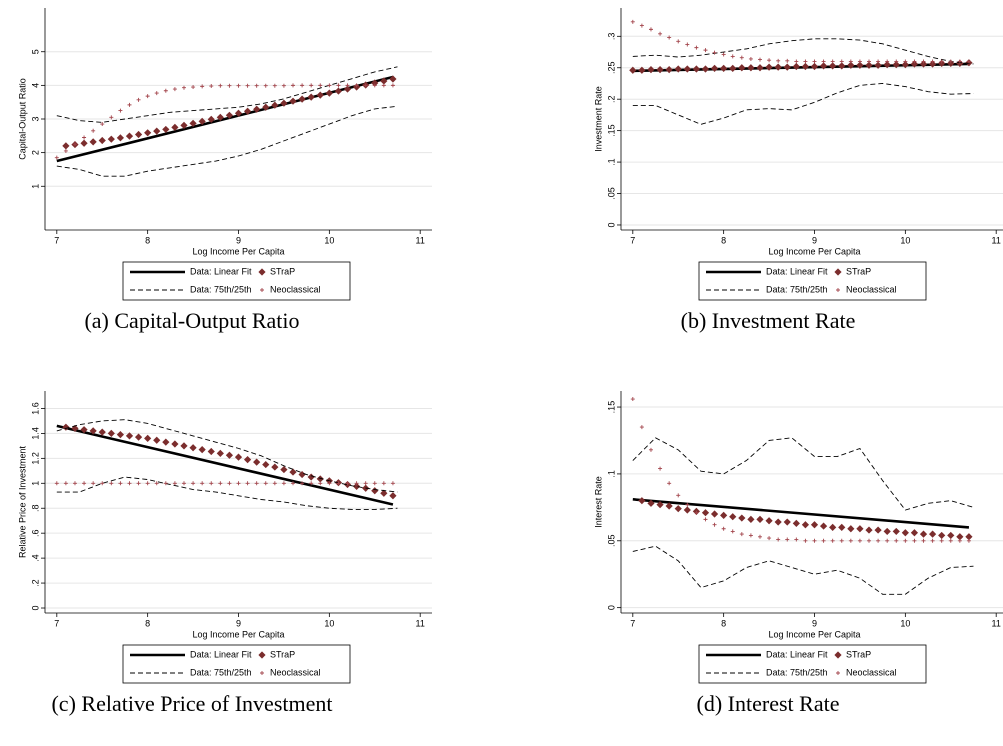 The height and width of the screenshot is (746, 1003). What do you see at coordinates (227, 456) in the screenshot?
I see `upper-quartile-line` at bounding box center [227, 456].